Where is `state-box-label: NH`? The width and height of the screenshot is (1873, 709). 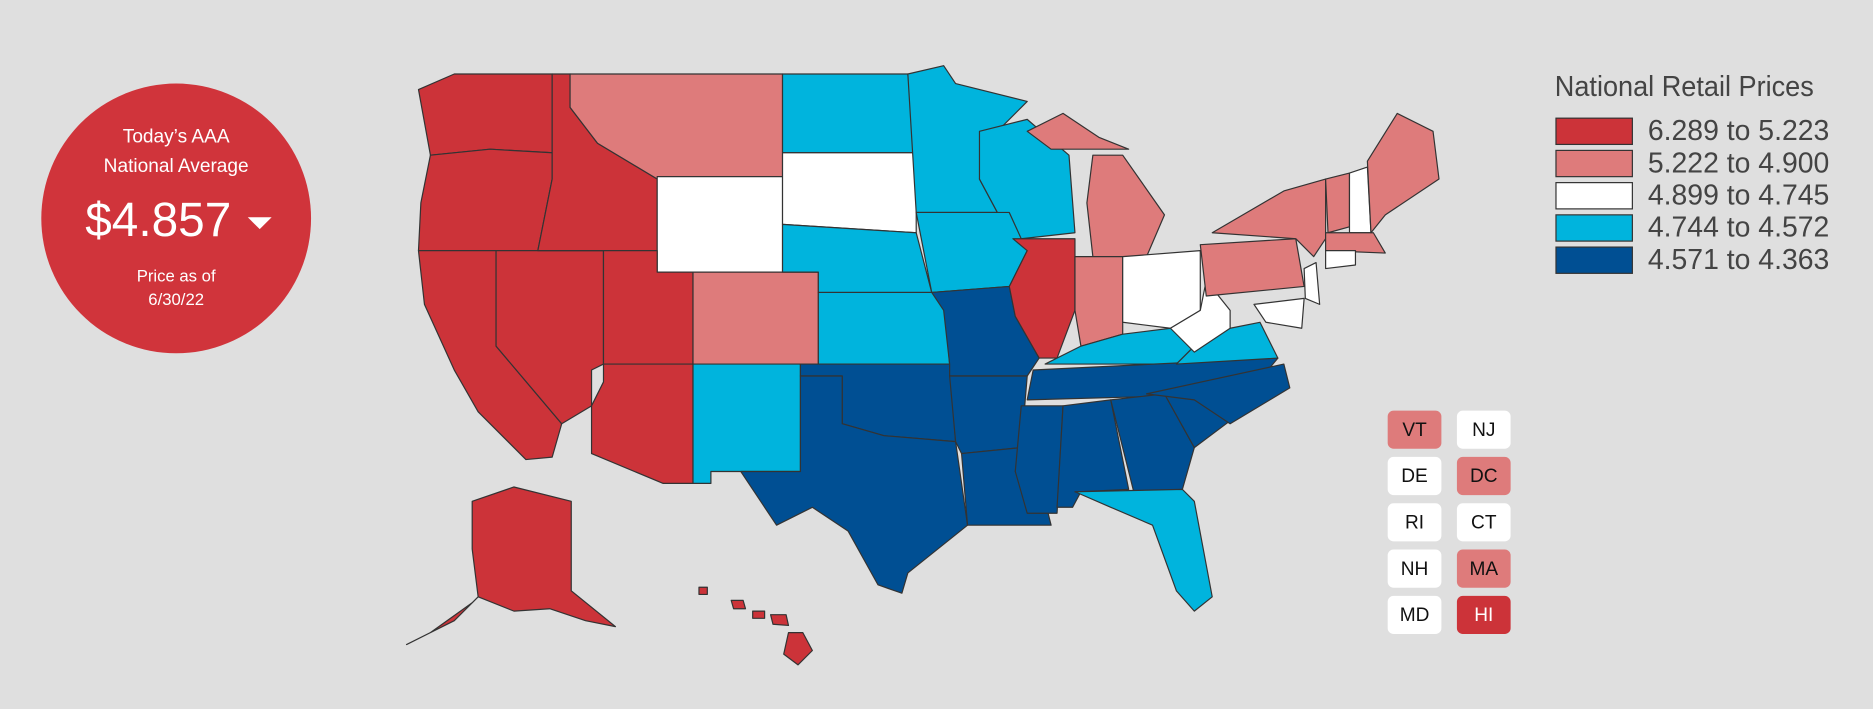 state-box-label: NH is located at coordinates (1415, 569).